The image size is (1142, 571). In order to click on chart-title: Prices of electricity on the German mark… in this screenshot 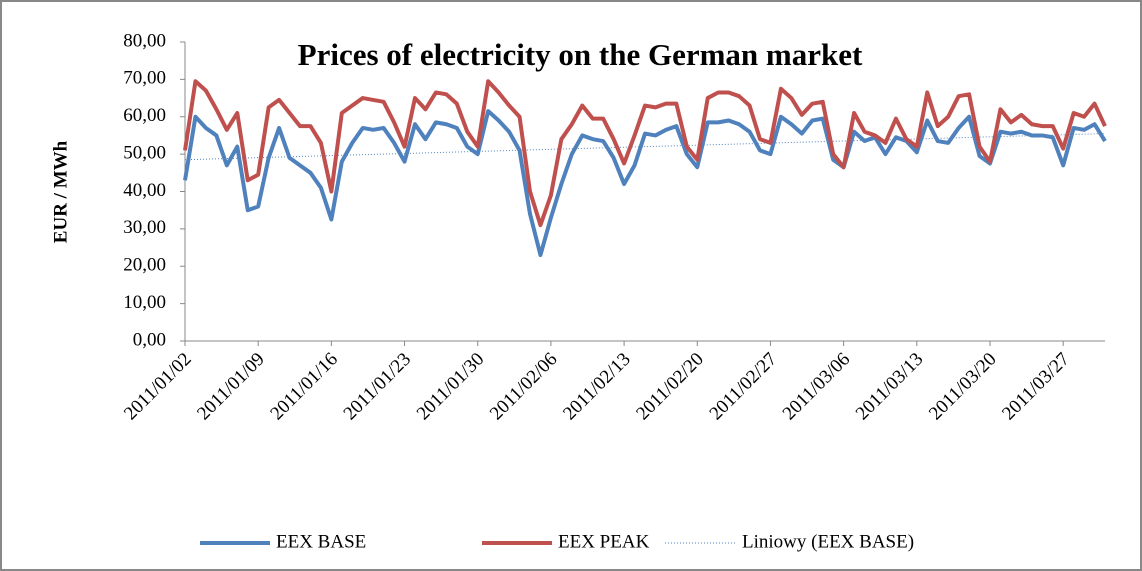, I will do `click(580, 54)`.